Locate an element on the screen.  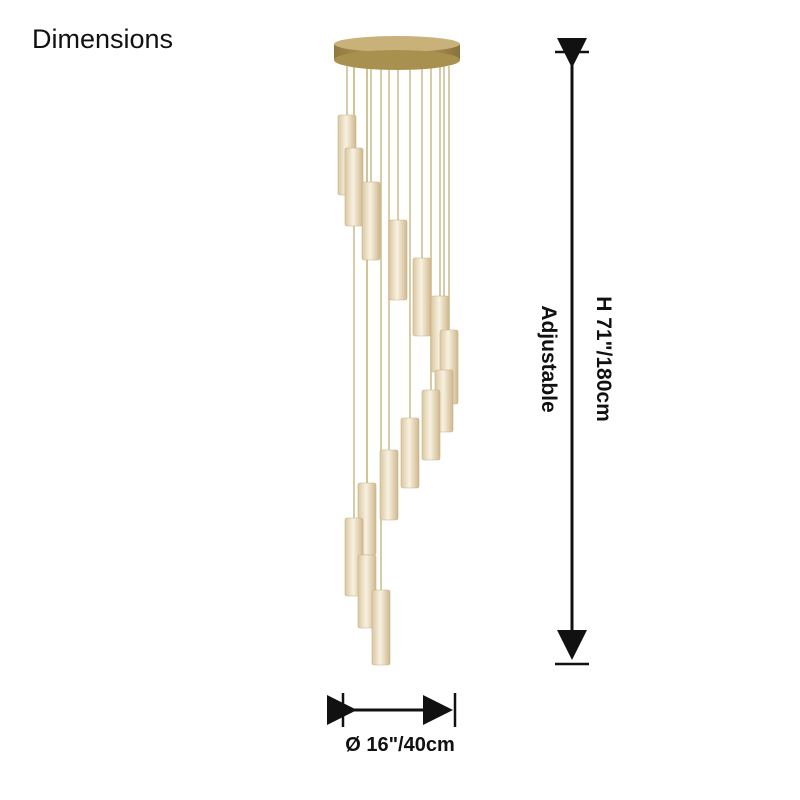
adjustable-label: Adjustable is located at coordinates (548, 359).